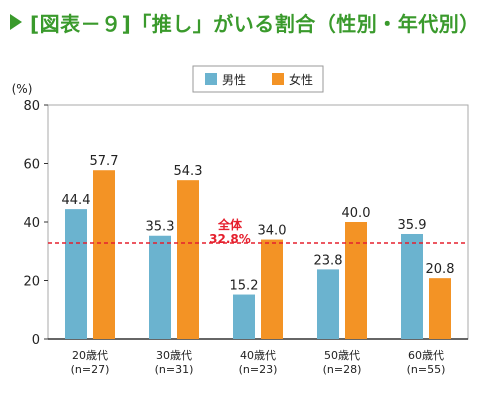  What do you see at coordinates (412, 225) in the screenshot?
I see `data-label: 35.9` at bounding box center [412, 225].